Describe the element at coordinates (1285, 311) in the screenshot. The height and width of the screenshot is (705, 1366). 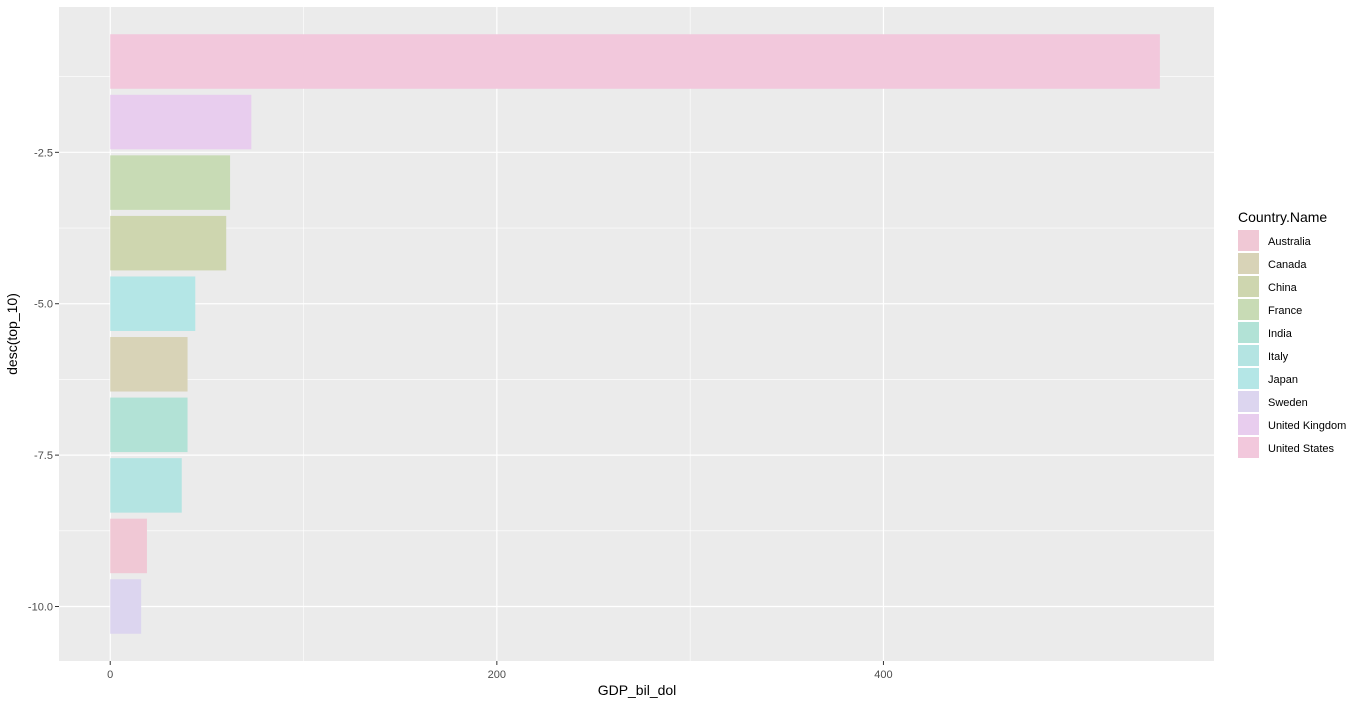
I see `legend-label: France` at that location.